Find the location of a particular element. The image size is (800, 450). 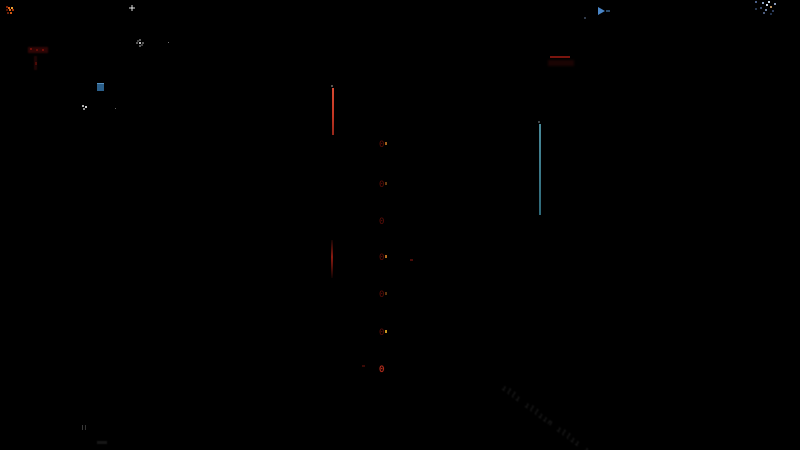

red-dash-marker is located at coordinates (560, 57).